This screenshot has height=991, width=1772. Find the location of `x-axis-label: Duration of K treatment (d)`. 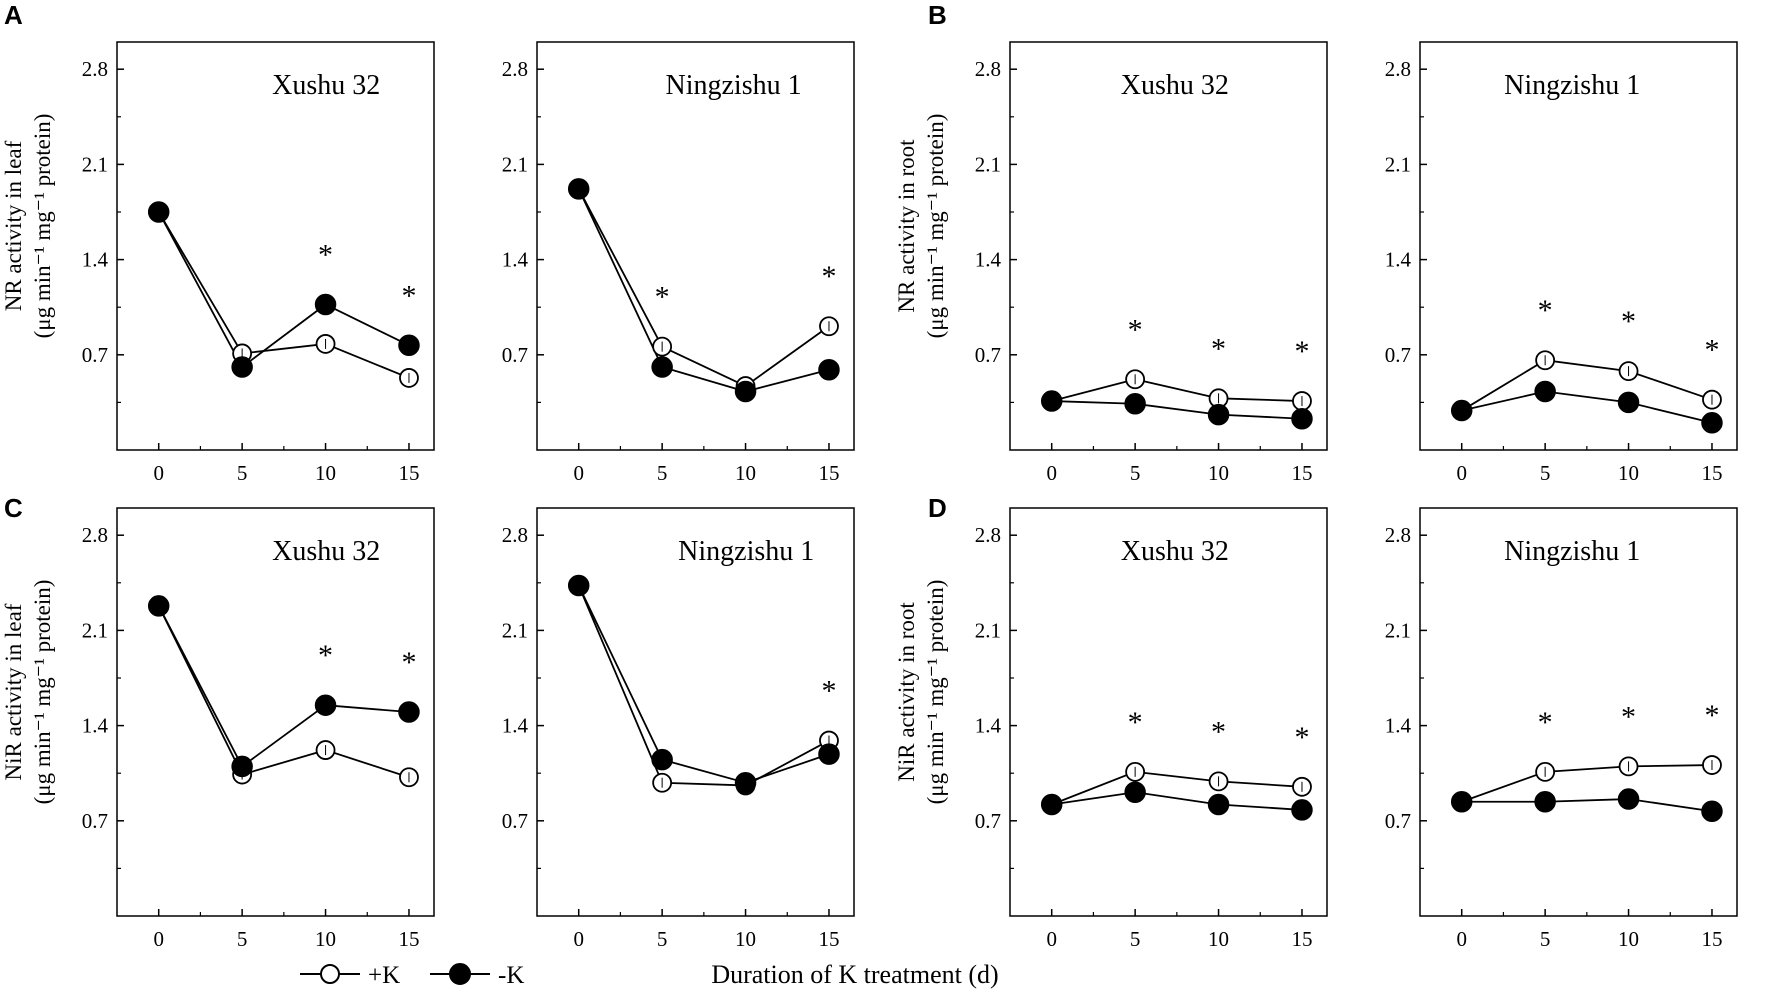

x-axis-label: Duration of K treatment (d) is located at coordinates (854, 974).